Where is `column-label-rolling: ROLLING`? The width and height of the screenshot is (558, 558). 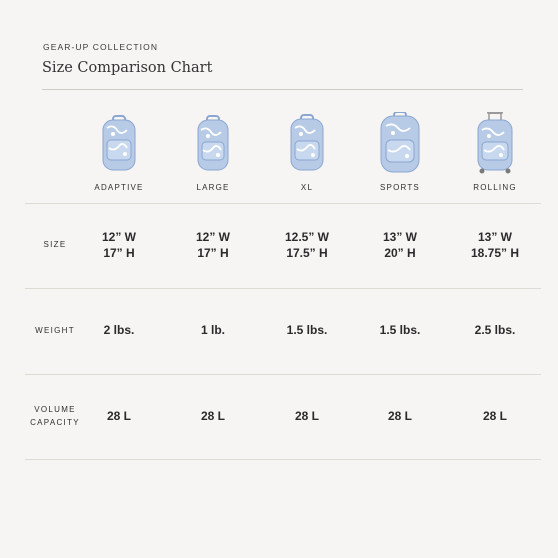 column-label-rolling: ROLLING is located at coordinates (495, 187).